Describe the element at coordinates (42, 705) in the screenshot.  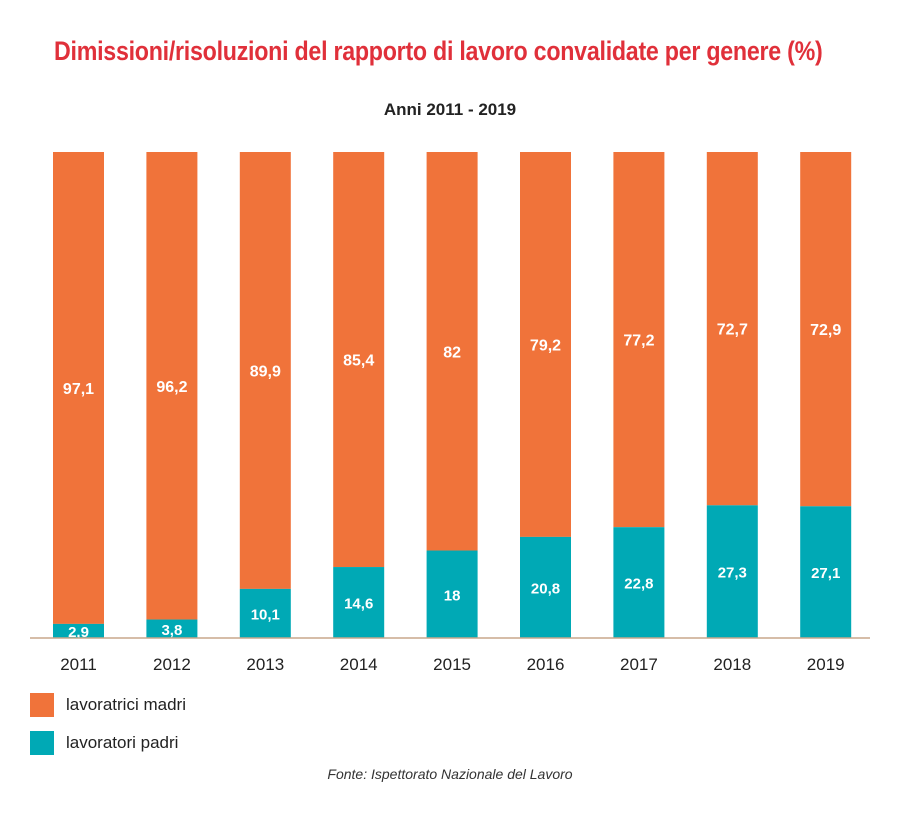
I see `legend-swatch-madri` at that location.